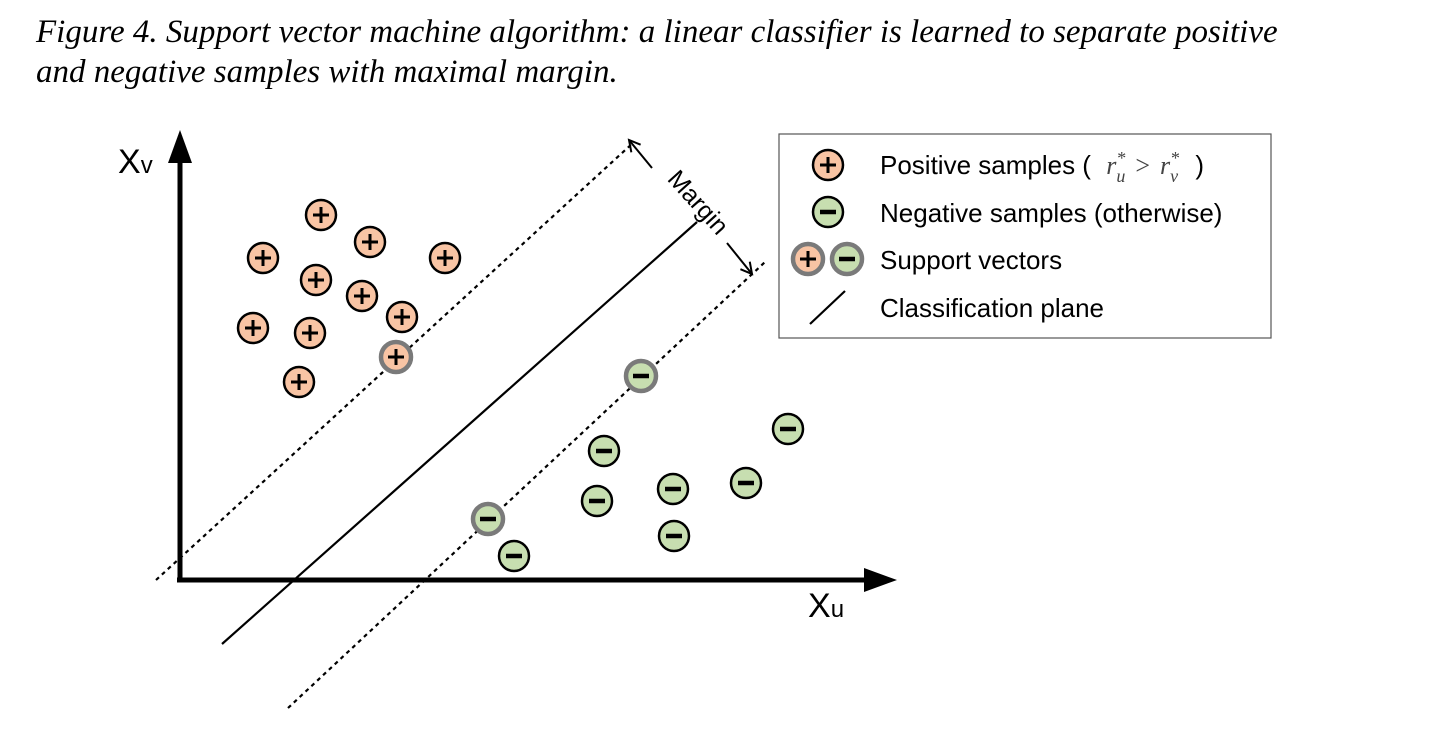 Image resolution: width=1452 pixels, height=738 pixels. I want to click on math-sub1: u, so click(1120, 176).